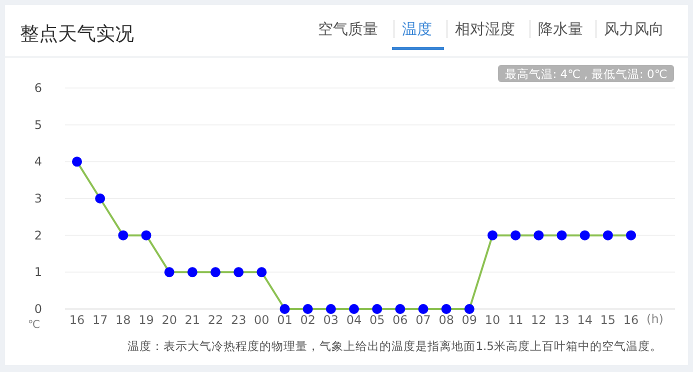 This screenshot has width=693, height=372. What do you see at coordinates (77, 34) in the screenshot?
I see `chart-title: 整点天气实况` at bounding box center [77, 34].